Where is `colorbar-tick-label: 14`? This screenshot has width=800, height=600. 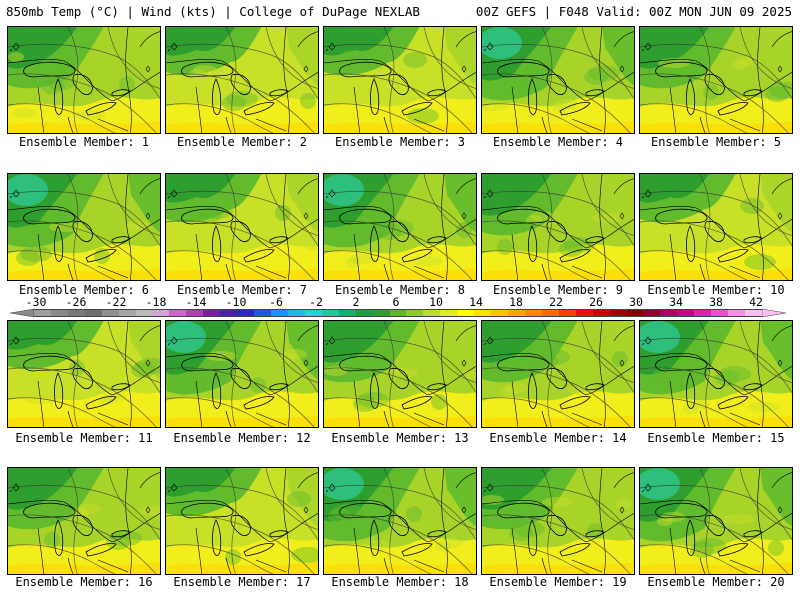 colorbar-tick-label: 14 is located at coordinates (476, 302).